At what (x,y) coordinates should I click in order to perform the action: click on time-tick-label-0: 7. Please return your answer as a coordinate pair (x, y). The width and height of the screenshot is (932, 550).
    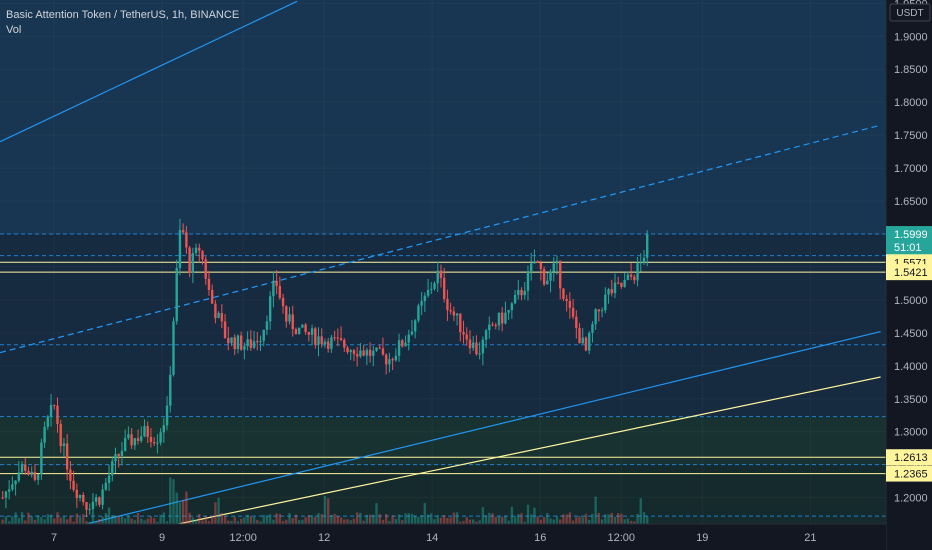
    Looking at the image, I should click on (54, 538).